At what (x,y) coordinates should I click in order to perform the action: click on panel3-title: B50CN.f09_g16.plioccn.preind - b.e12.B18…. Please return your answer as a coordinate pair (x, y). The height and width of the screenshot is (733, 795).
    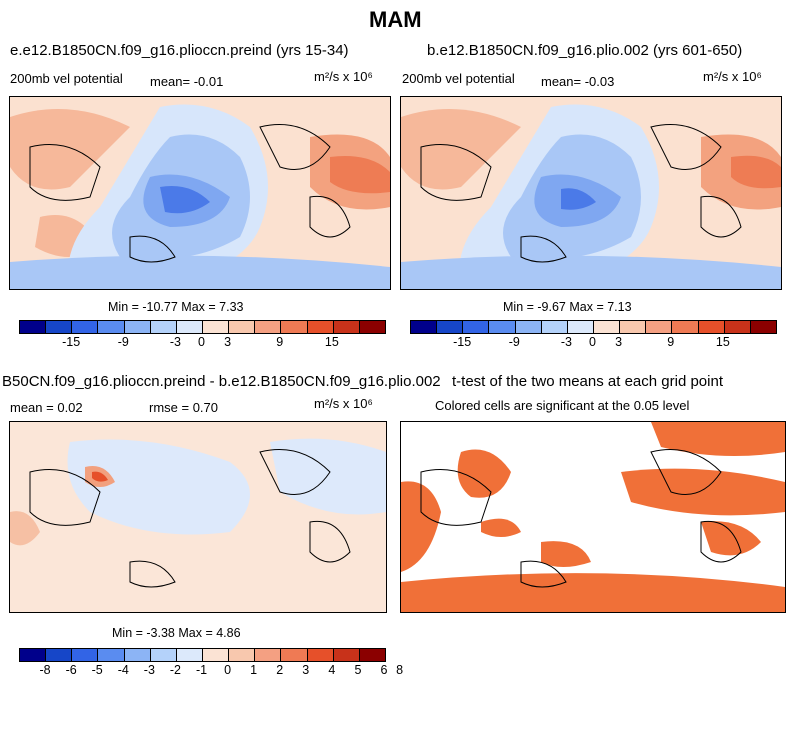
    Looking at the image, I should click on (221, 381).